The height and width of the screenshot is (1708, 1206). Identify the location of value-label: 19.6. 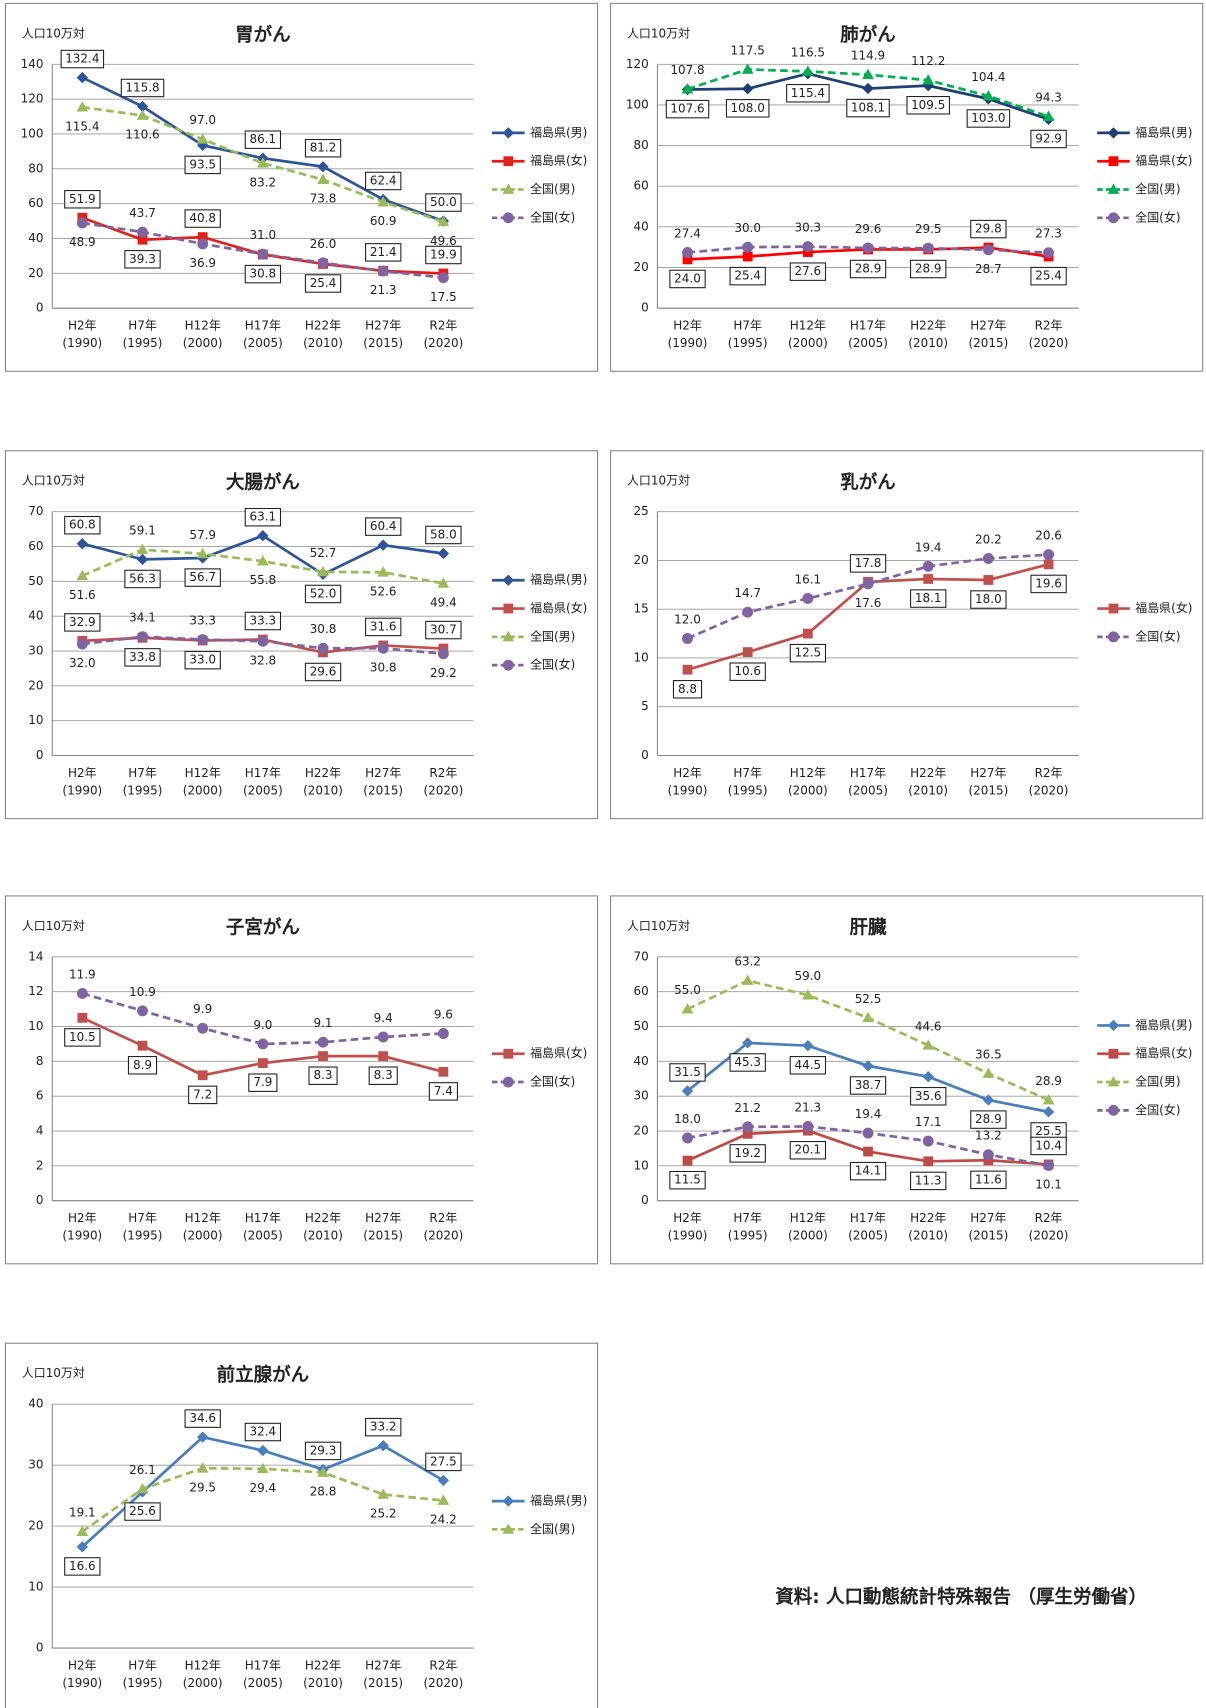
(1048, 583).